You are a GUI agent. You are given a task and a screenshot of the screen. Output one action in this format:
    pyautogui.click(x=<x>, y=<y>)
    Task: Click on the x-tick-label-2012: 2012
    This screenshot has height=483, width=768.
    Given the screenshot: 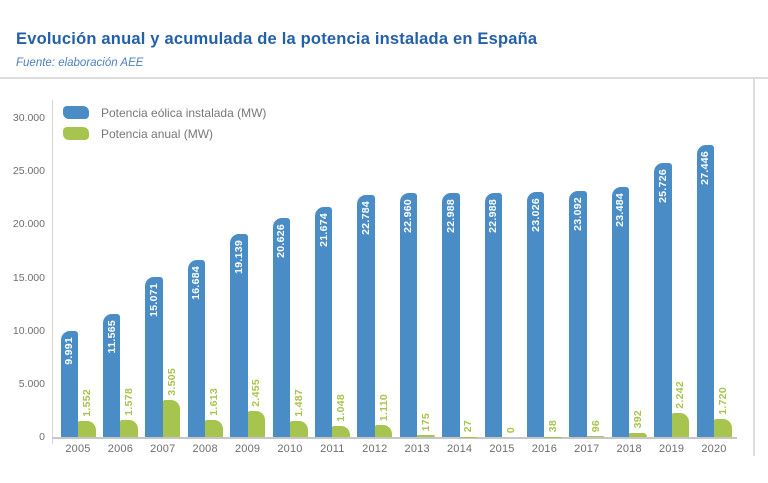 What is the action you would take?
    pyautogui.click(x=375, y=449)
    